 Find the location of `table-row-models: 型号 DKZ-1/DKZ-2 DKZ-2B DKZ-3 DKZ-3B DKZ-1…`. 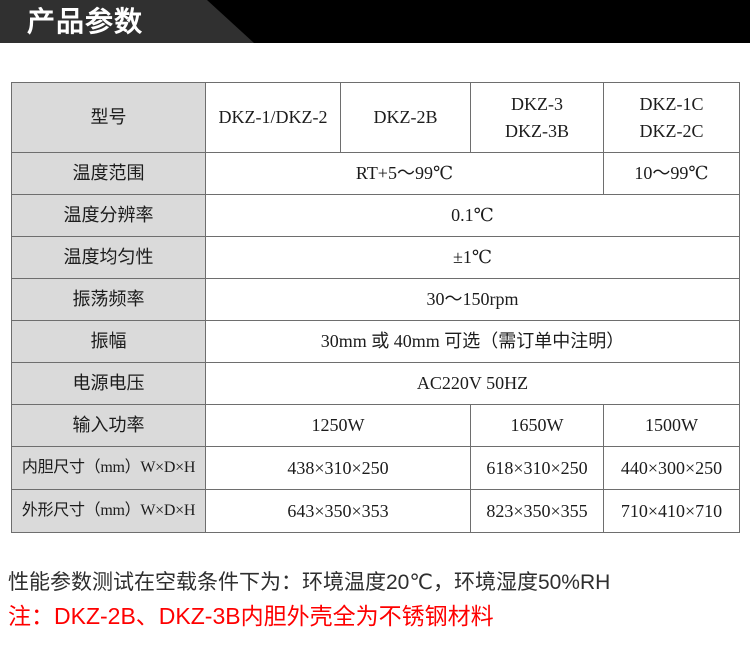

table-row-models: 型号 DKZ-1/DKZ-2 DKZ-2B DKZ-3 DKZ-3B DKZ-1… is located at coordinates (375, 117).